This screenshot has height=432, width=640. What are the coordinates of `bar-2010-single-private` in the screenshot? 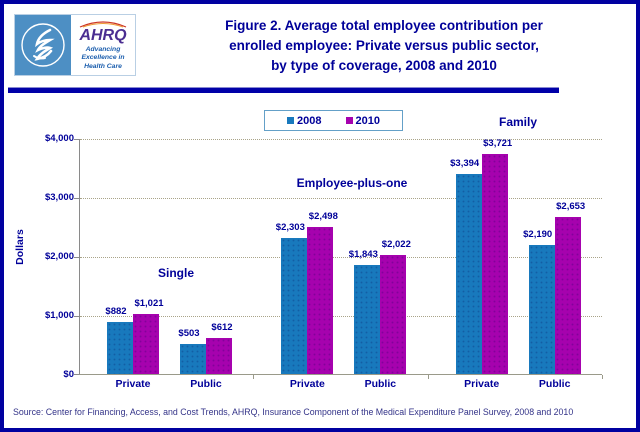 It's located at (146, 344).